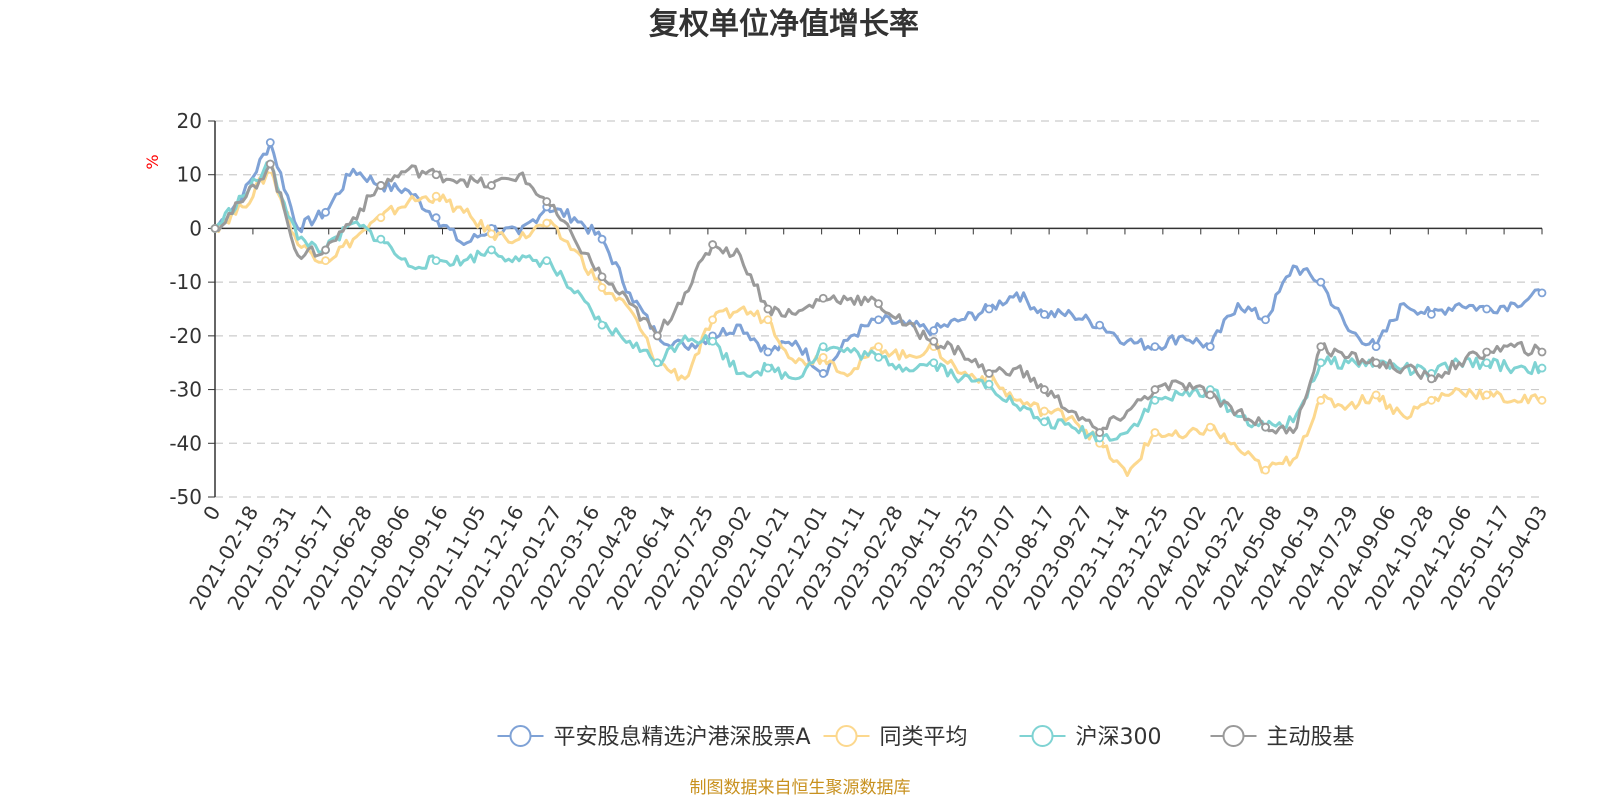 Image resolution: width=1600 pixels, height=800 pixels. I want to click on legend-label: 同类平均, so click(924, 737).